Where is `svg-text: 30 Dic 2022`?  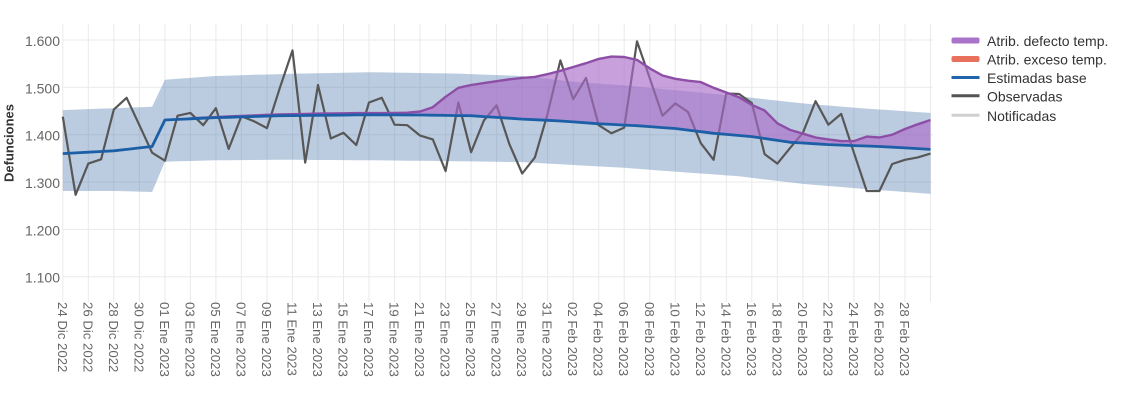
svg-text: 30 Dic 2022 is located at coordinates (138, 337).